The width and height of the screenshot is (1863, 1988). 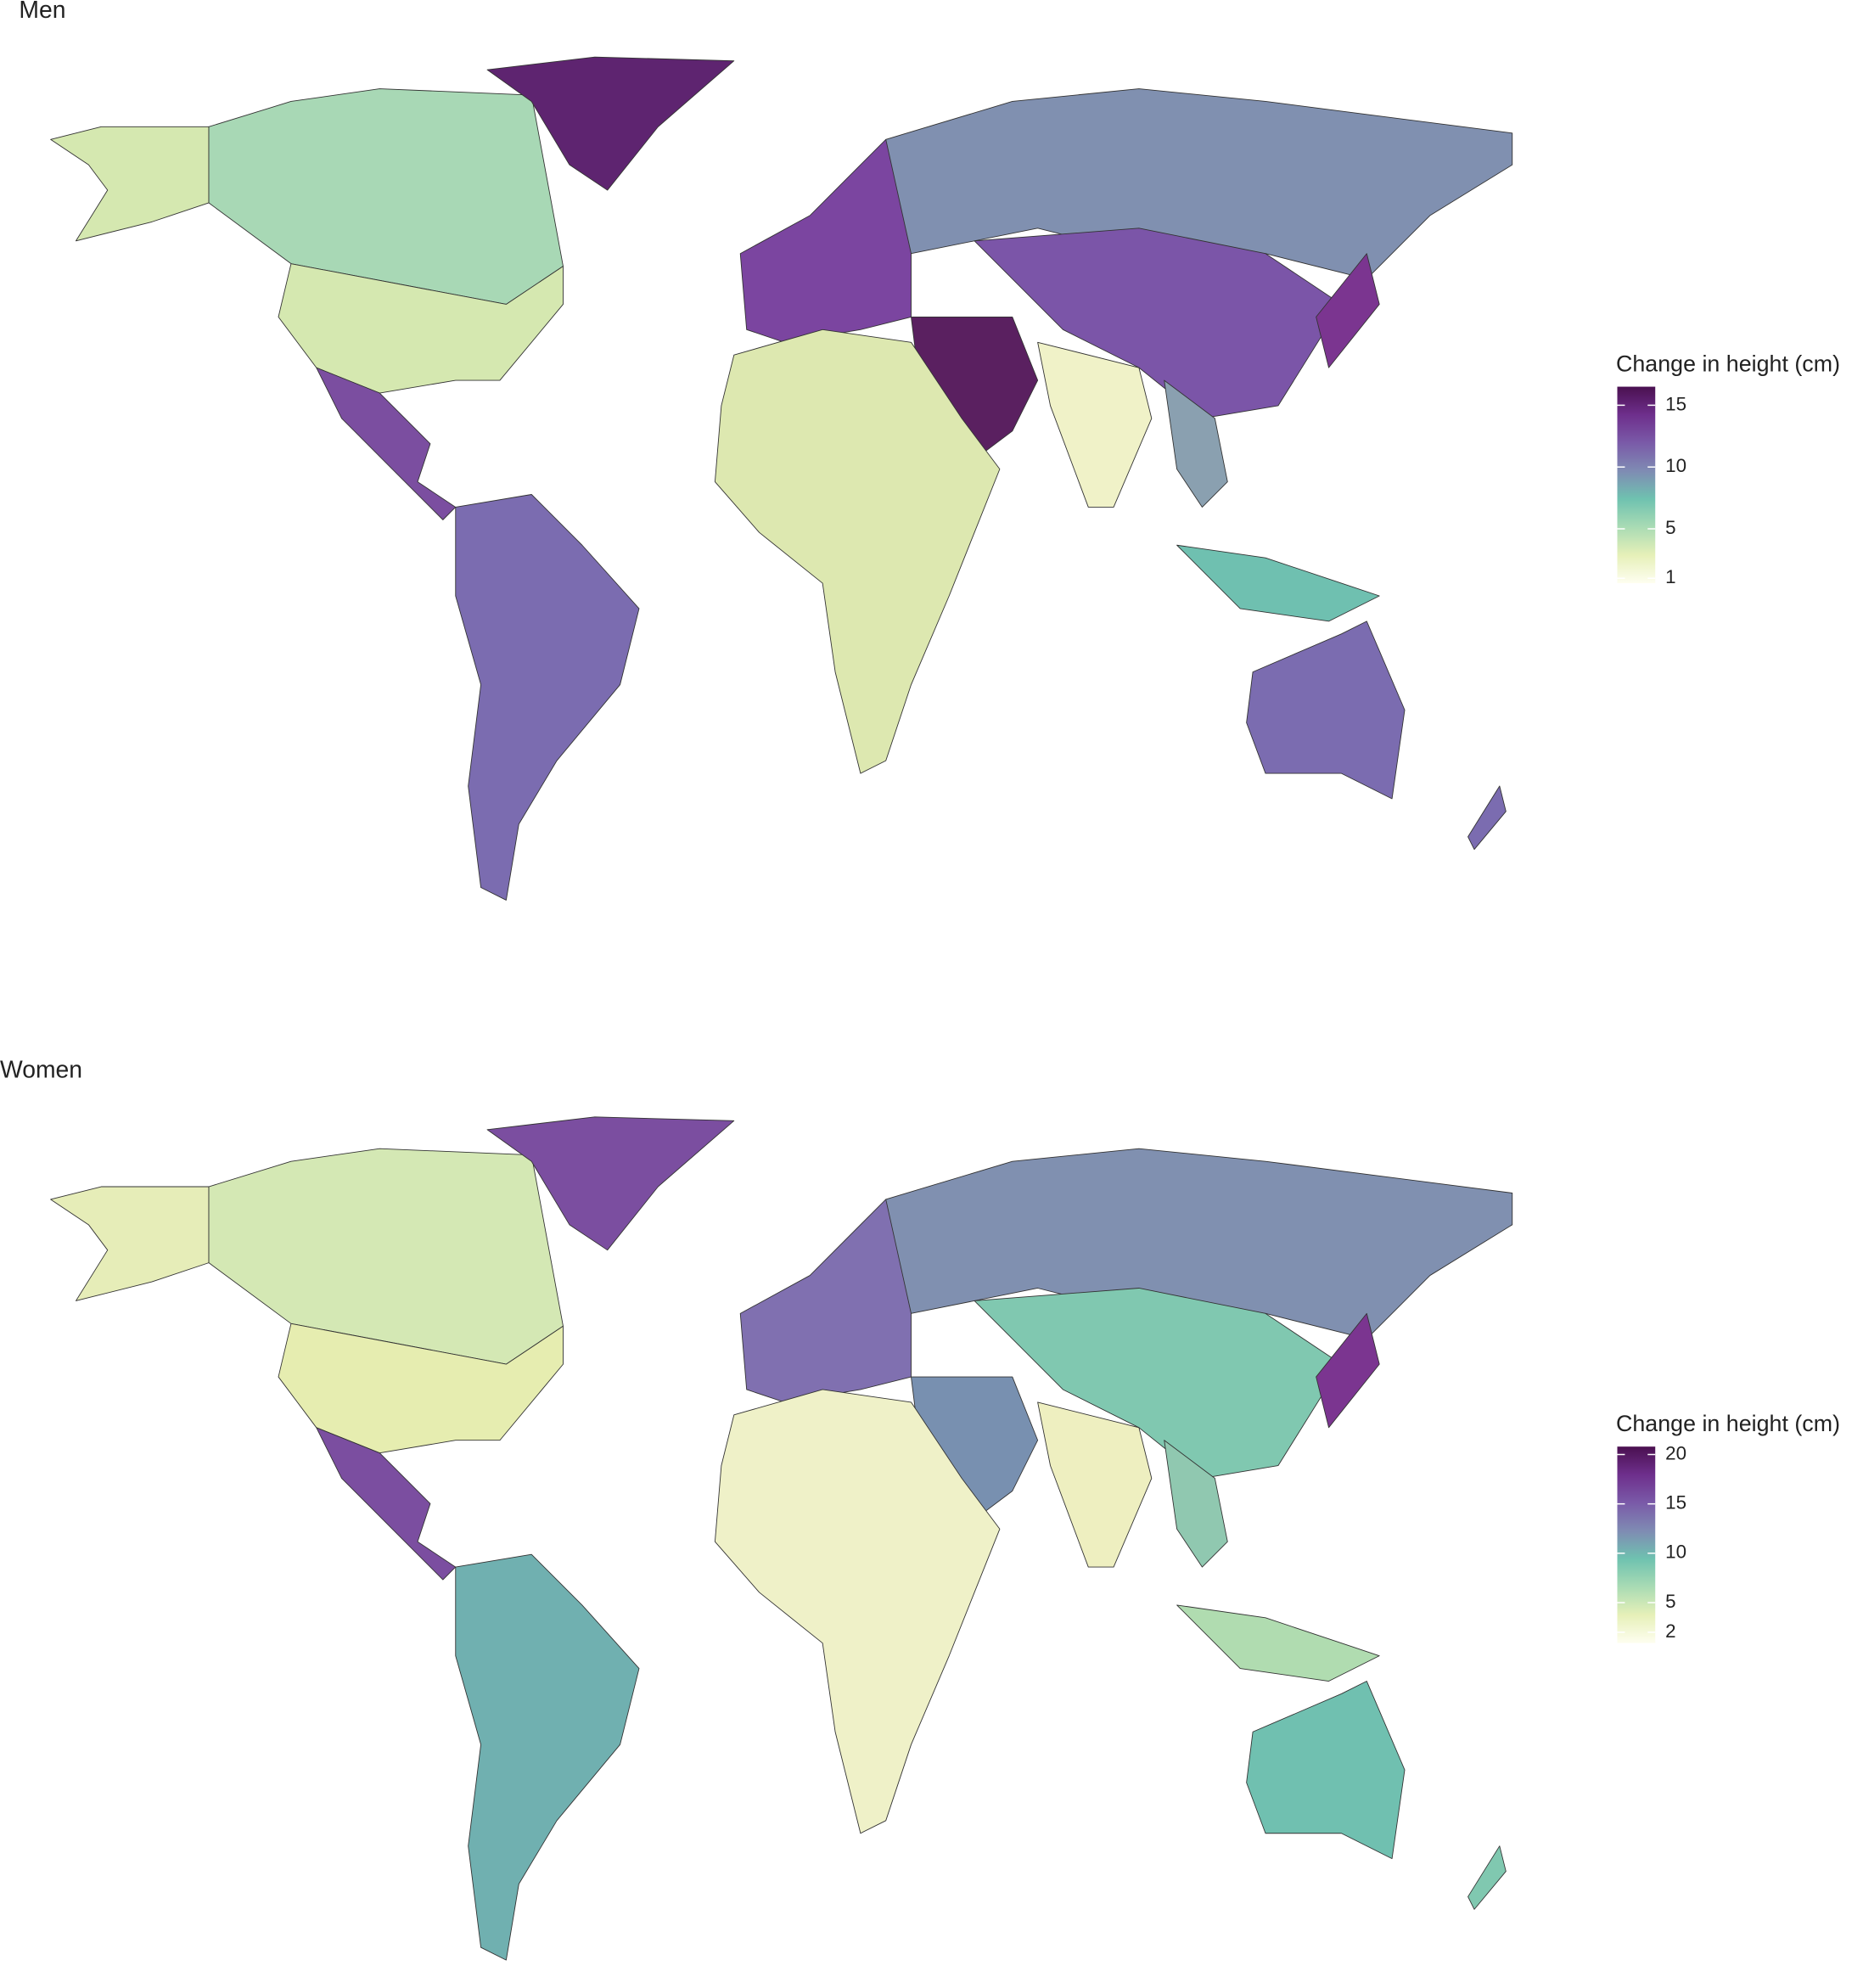 I want to click on legend-tick-label: 20, so click(x=1675, y=1452).